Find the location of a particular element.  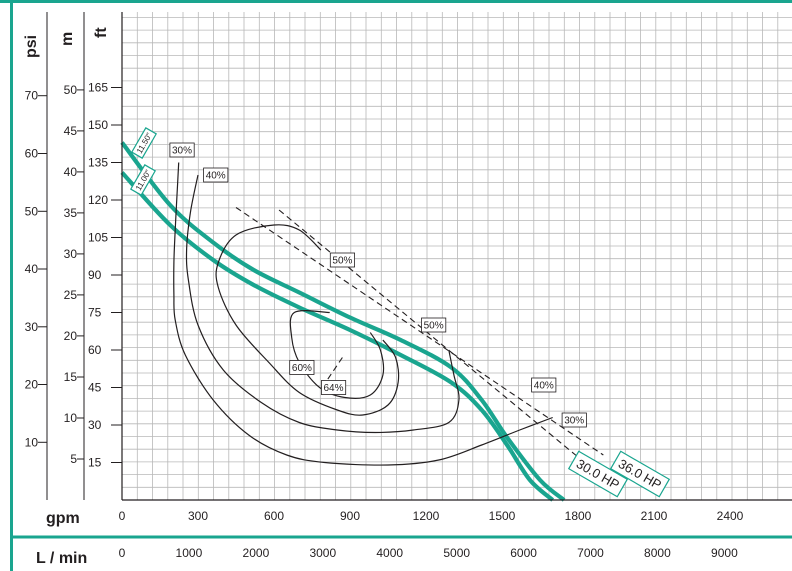

y-tick-m: 35 is located at coordinates (71, 213).